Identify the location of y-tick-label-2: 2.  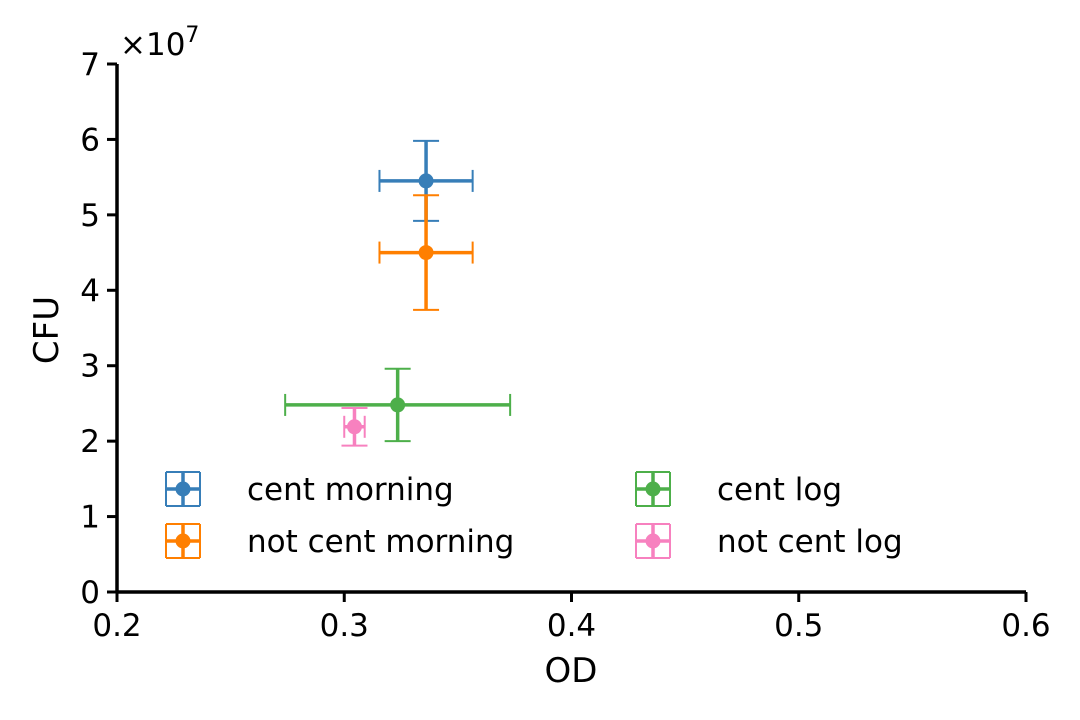
(90, 442).